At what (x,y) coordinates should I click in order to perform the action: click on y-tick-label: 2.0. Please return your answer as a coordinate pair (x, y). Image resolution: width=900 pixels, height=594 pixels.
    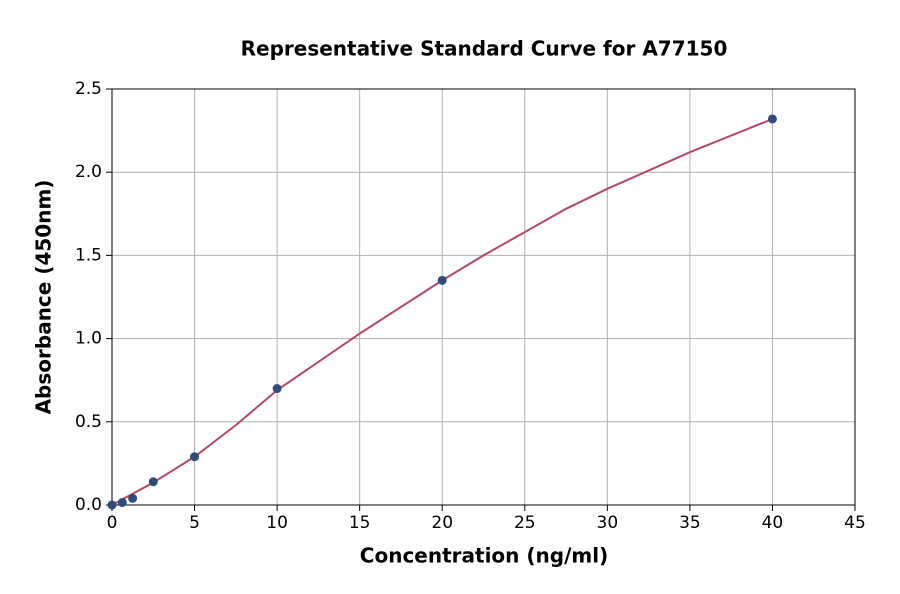
    Looking at the image, I should click on (88, 172).